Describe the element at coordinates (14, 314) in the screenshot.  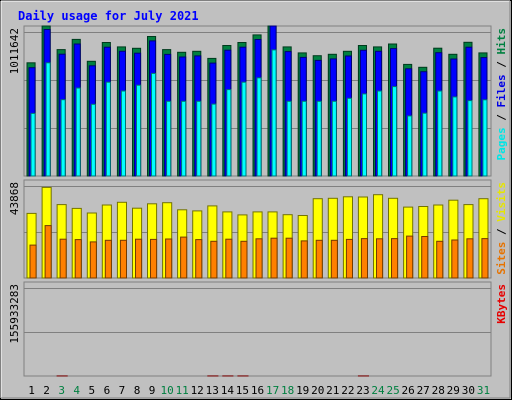
I see `y-max-label: 155933283` at that location.